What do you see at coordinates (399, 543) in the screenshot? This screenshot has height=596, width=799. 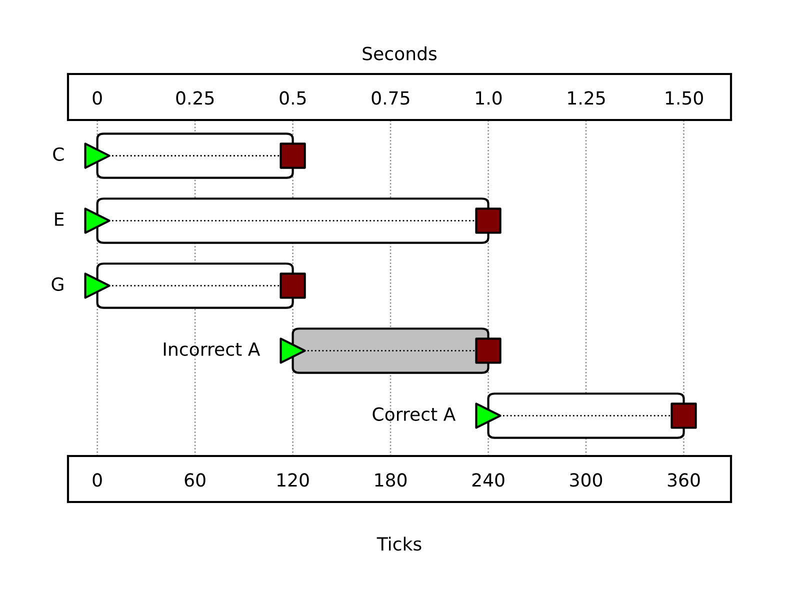 I see `x-axis-title: Ticks` at bounding box center [399, 543].